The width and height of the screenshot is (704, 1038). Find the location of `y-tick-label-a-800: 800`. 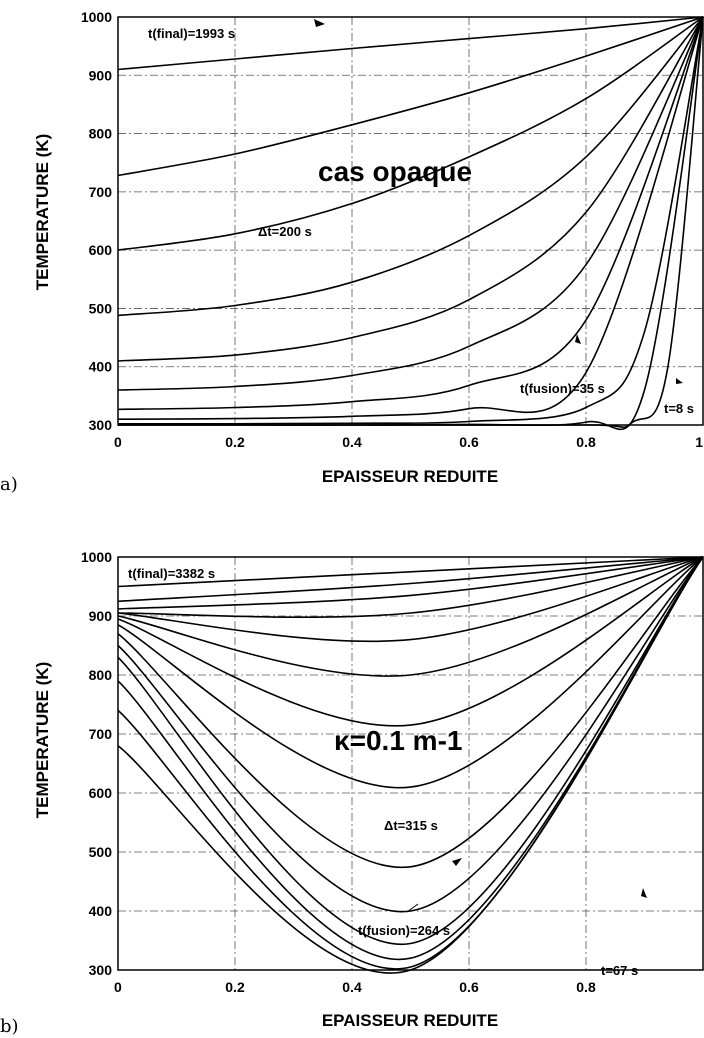

y-tick-label-a-800: 800 is located at coordinates (101, 134).